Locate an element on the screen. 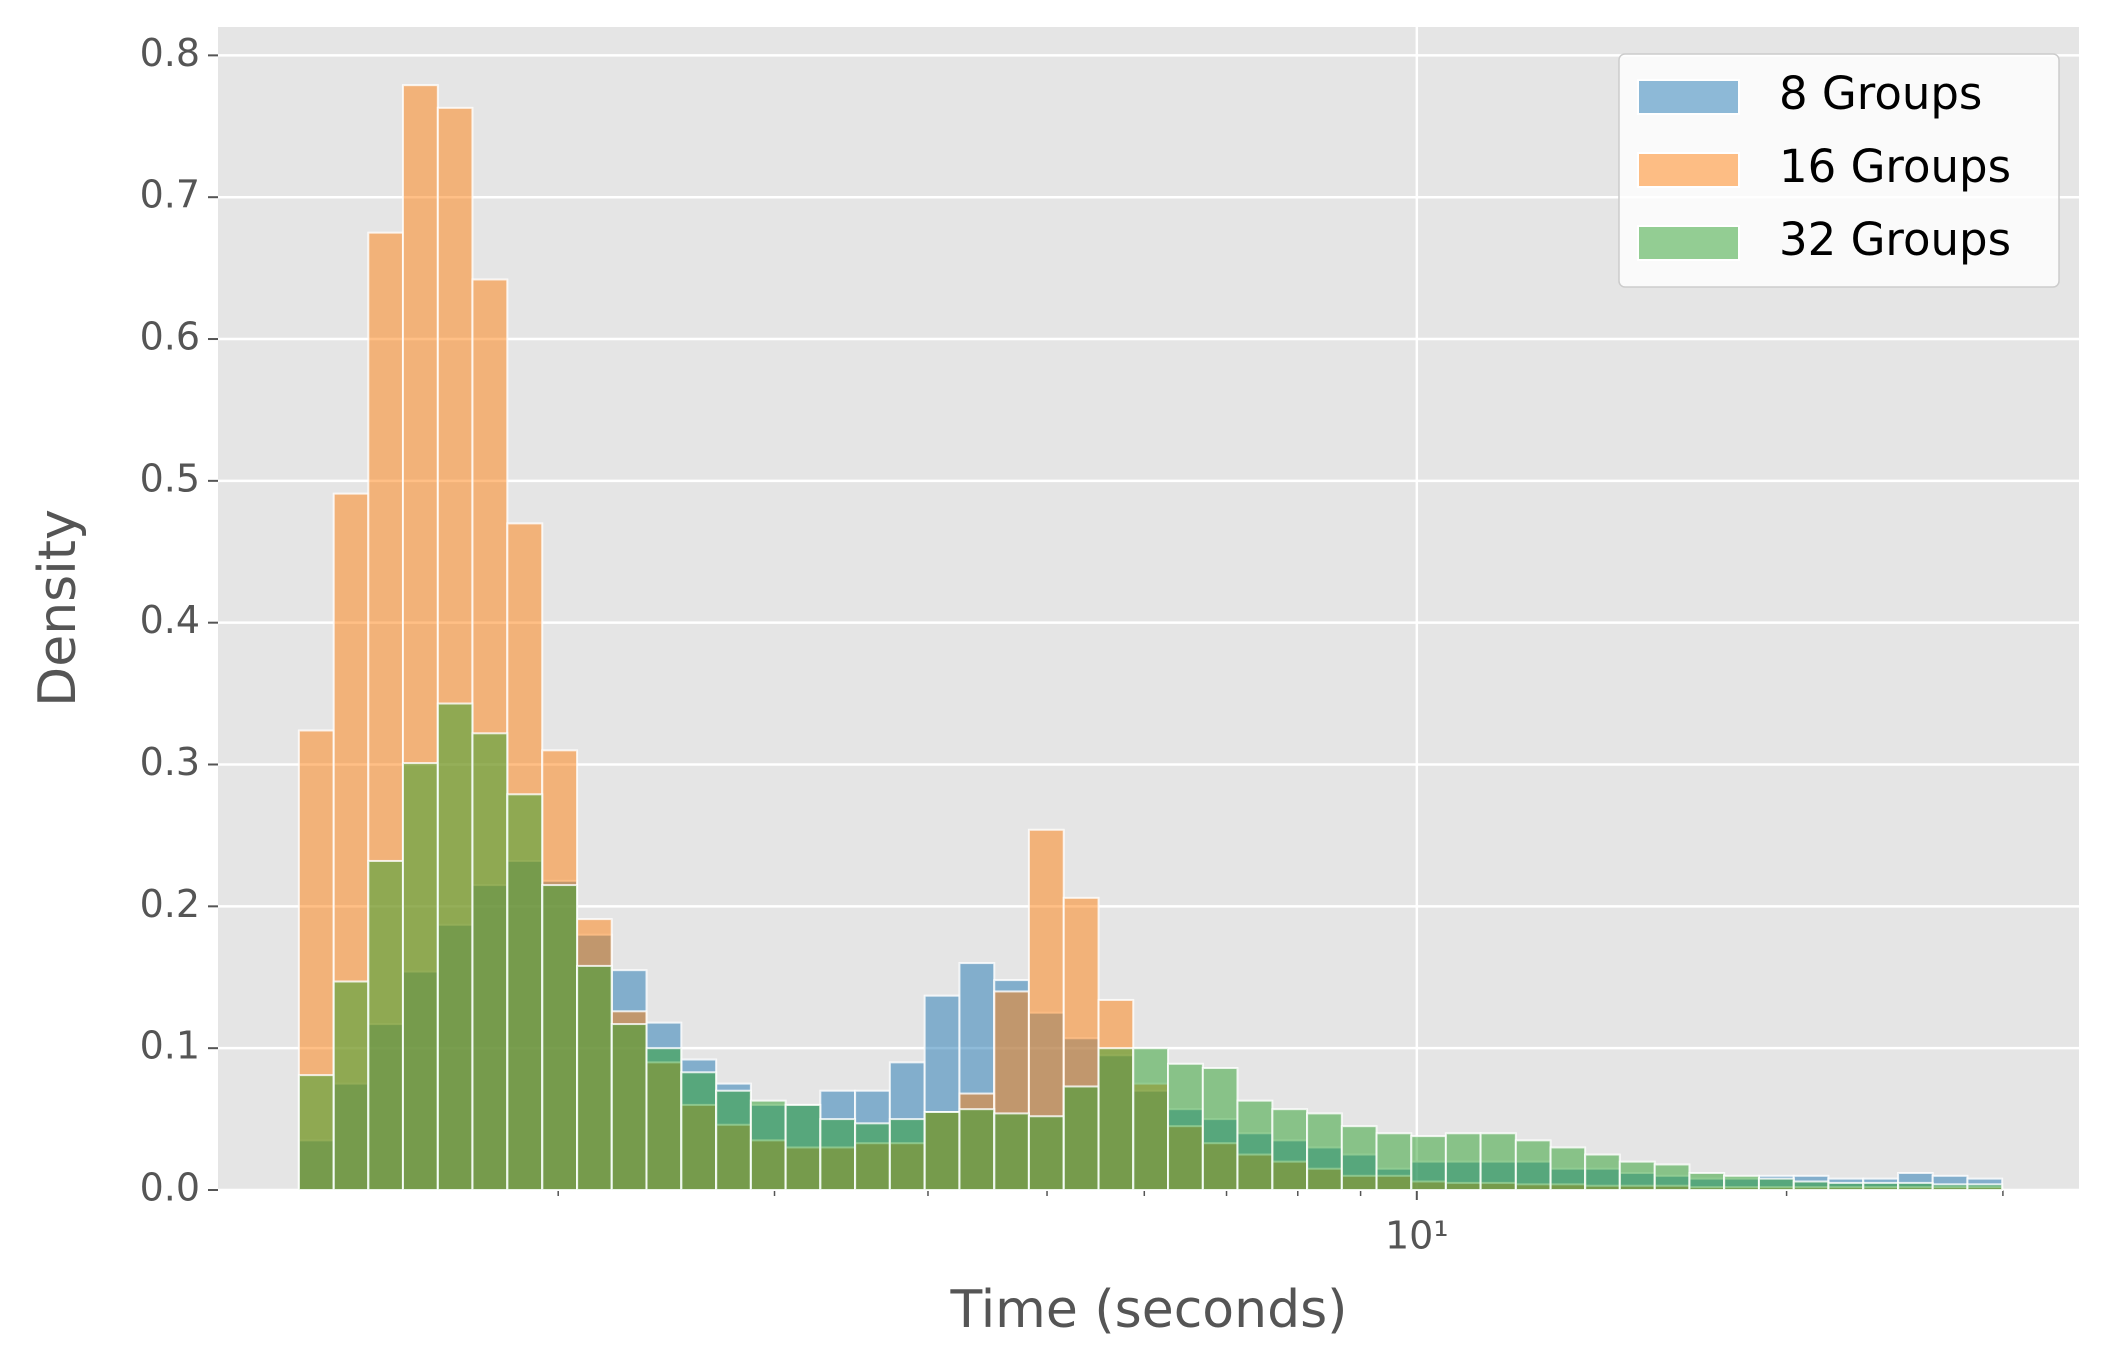 Image resolution: width=2104 pixels, height=1369 pixels. y-tick-label: 0.8 is located at coordinates (170, 53).